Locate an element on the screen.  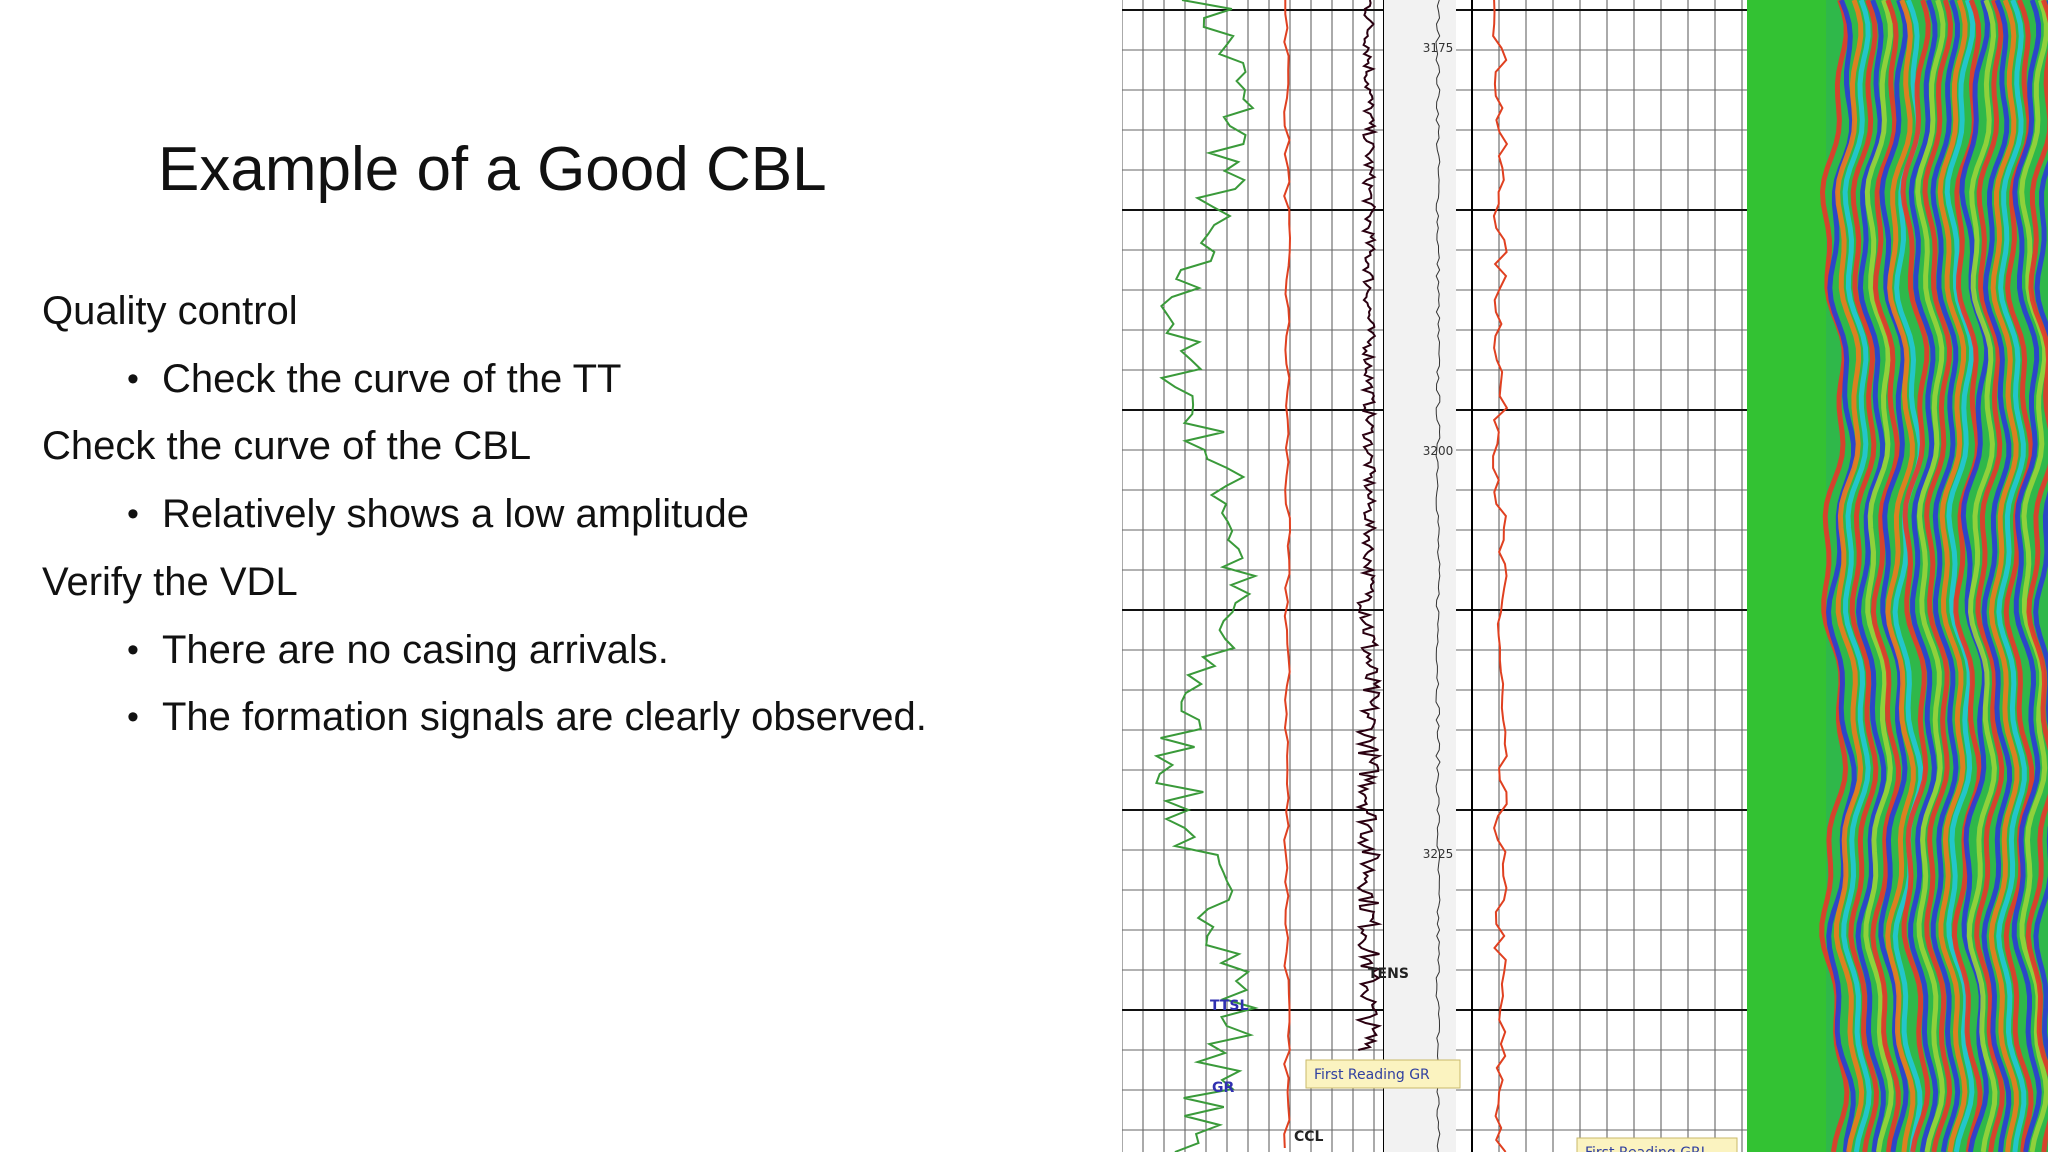
bullet-text: Check the curve of the TT is located at coordinates (392, 378).